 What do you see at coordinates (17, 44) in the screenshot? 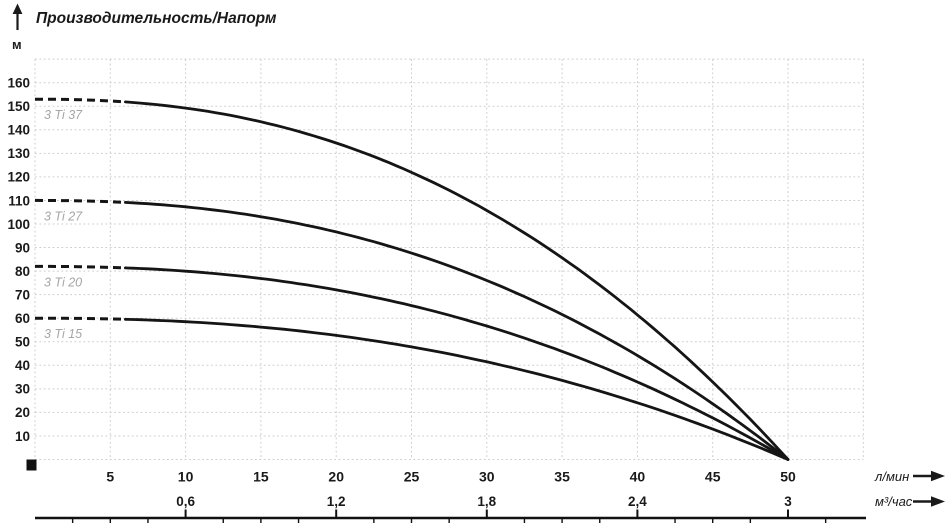
I see `y-axis-unit-label: м` at bounding box center [17, 44].